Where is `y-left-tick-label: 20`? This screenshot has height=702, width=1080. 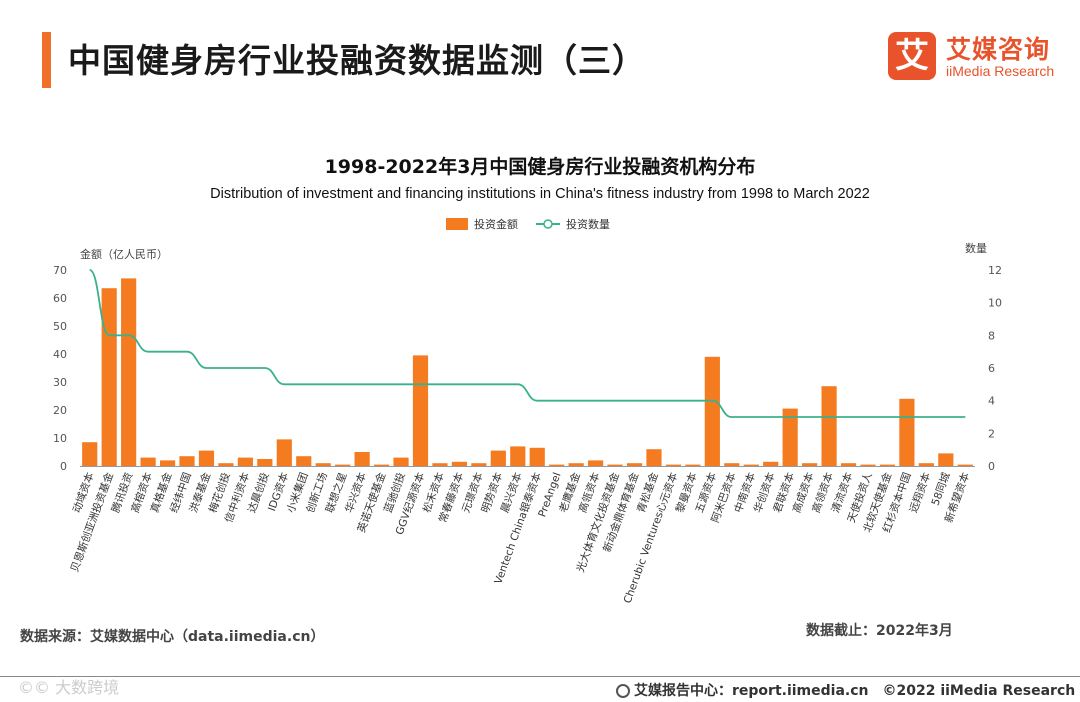
y-left-tick-label: 20 is located at coordinates (60, 410).